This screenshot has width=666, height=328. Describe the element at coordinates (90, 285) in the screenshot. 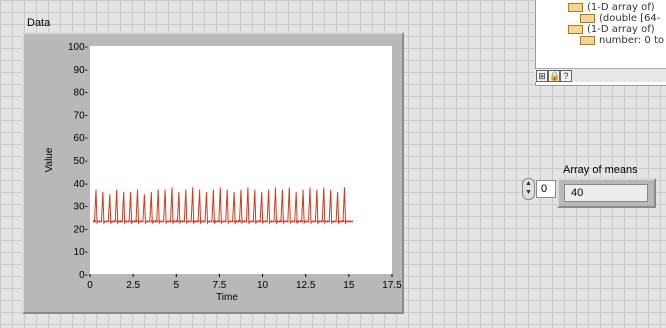

I see `x-tick-label: 0` at that location.